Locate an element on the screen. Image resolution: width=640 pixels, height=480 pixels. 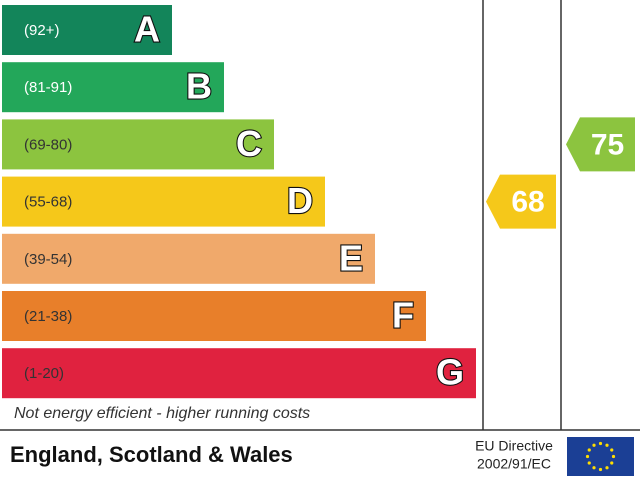
potential-rating-arrow is located at coordinates (600, 144).